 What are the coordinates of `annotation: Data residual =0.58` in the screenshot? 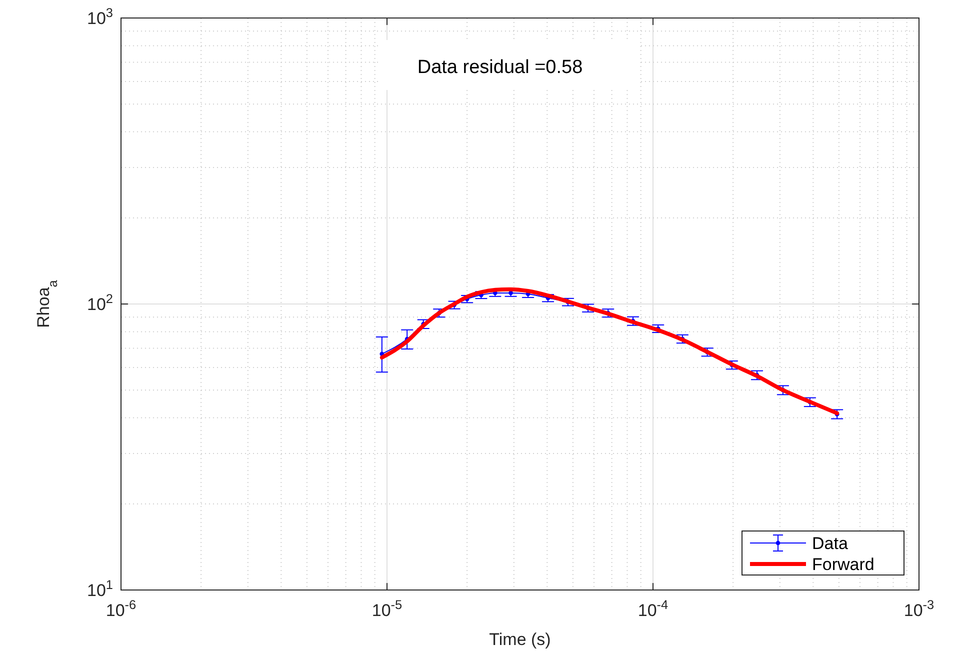 It's located at (500, 67).